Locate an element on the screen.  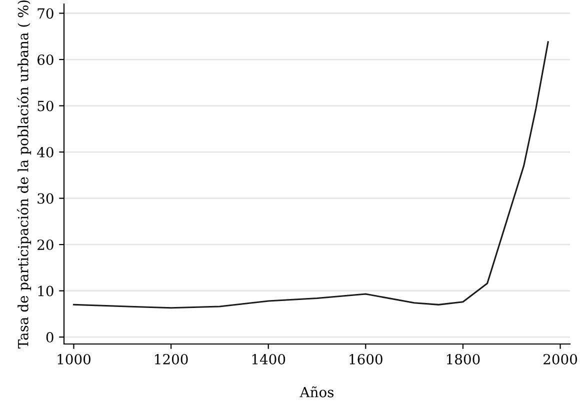
x-tick-label: 2000 is located at coordinates (561, 359).